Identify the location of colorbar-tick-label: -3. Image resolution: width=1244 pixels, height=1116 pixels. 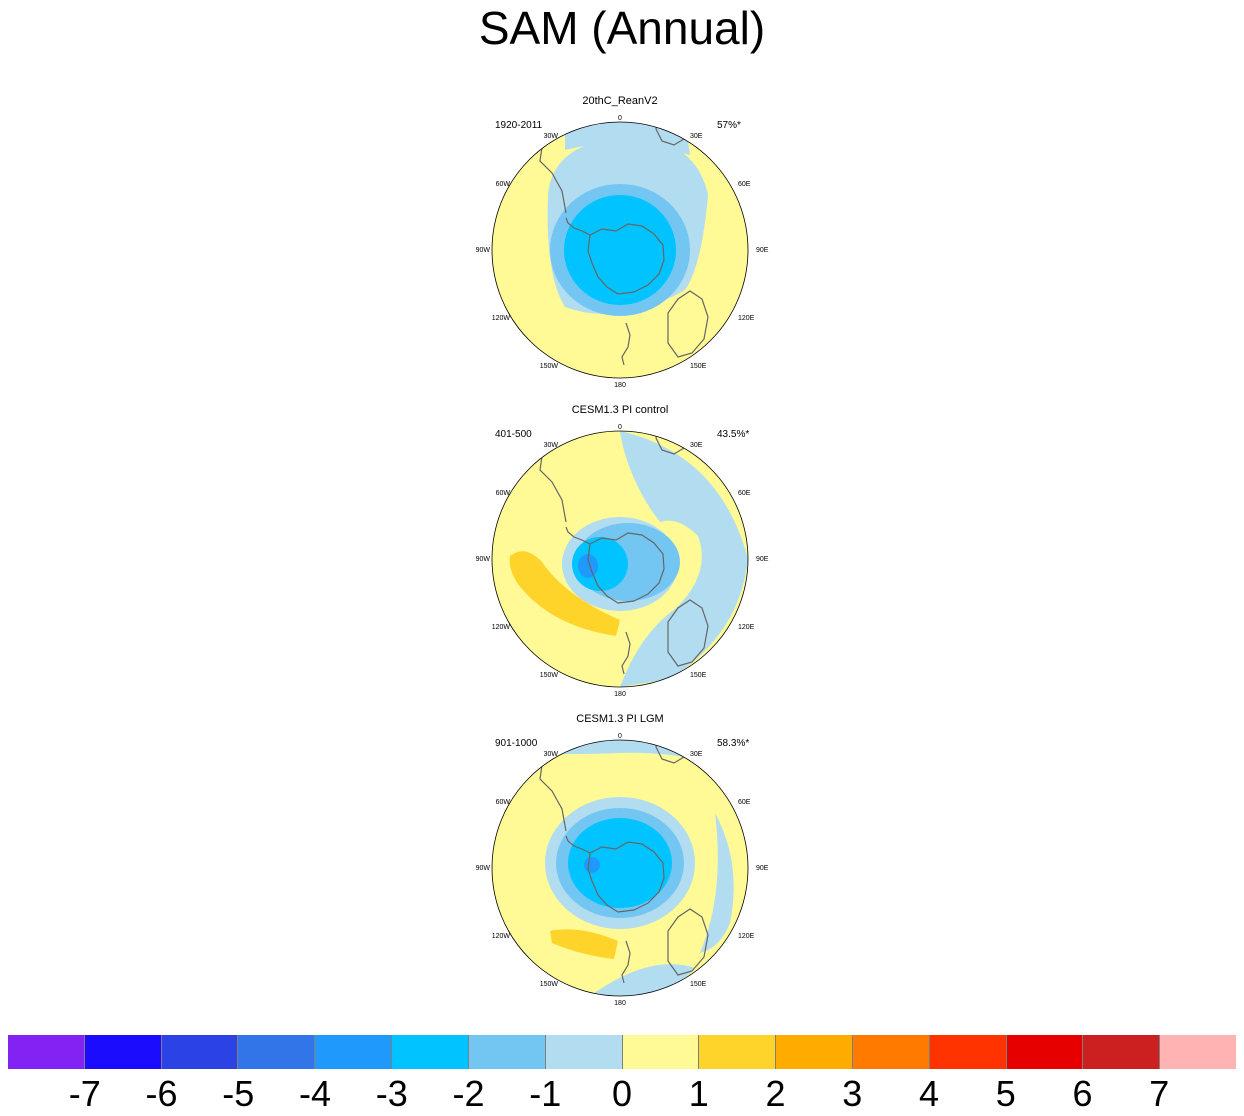
(391, 1093).